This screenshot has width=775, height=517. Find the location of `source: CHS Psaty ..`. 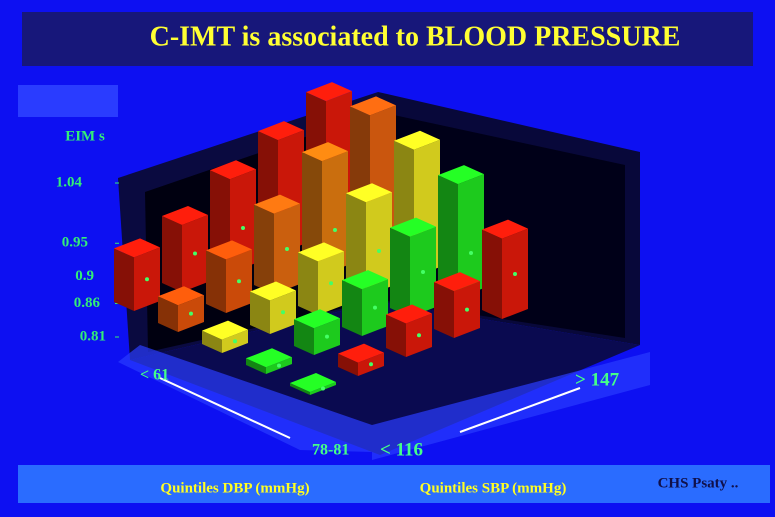

source: CHS Psaty .. is located at coordinates (698, 483).